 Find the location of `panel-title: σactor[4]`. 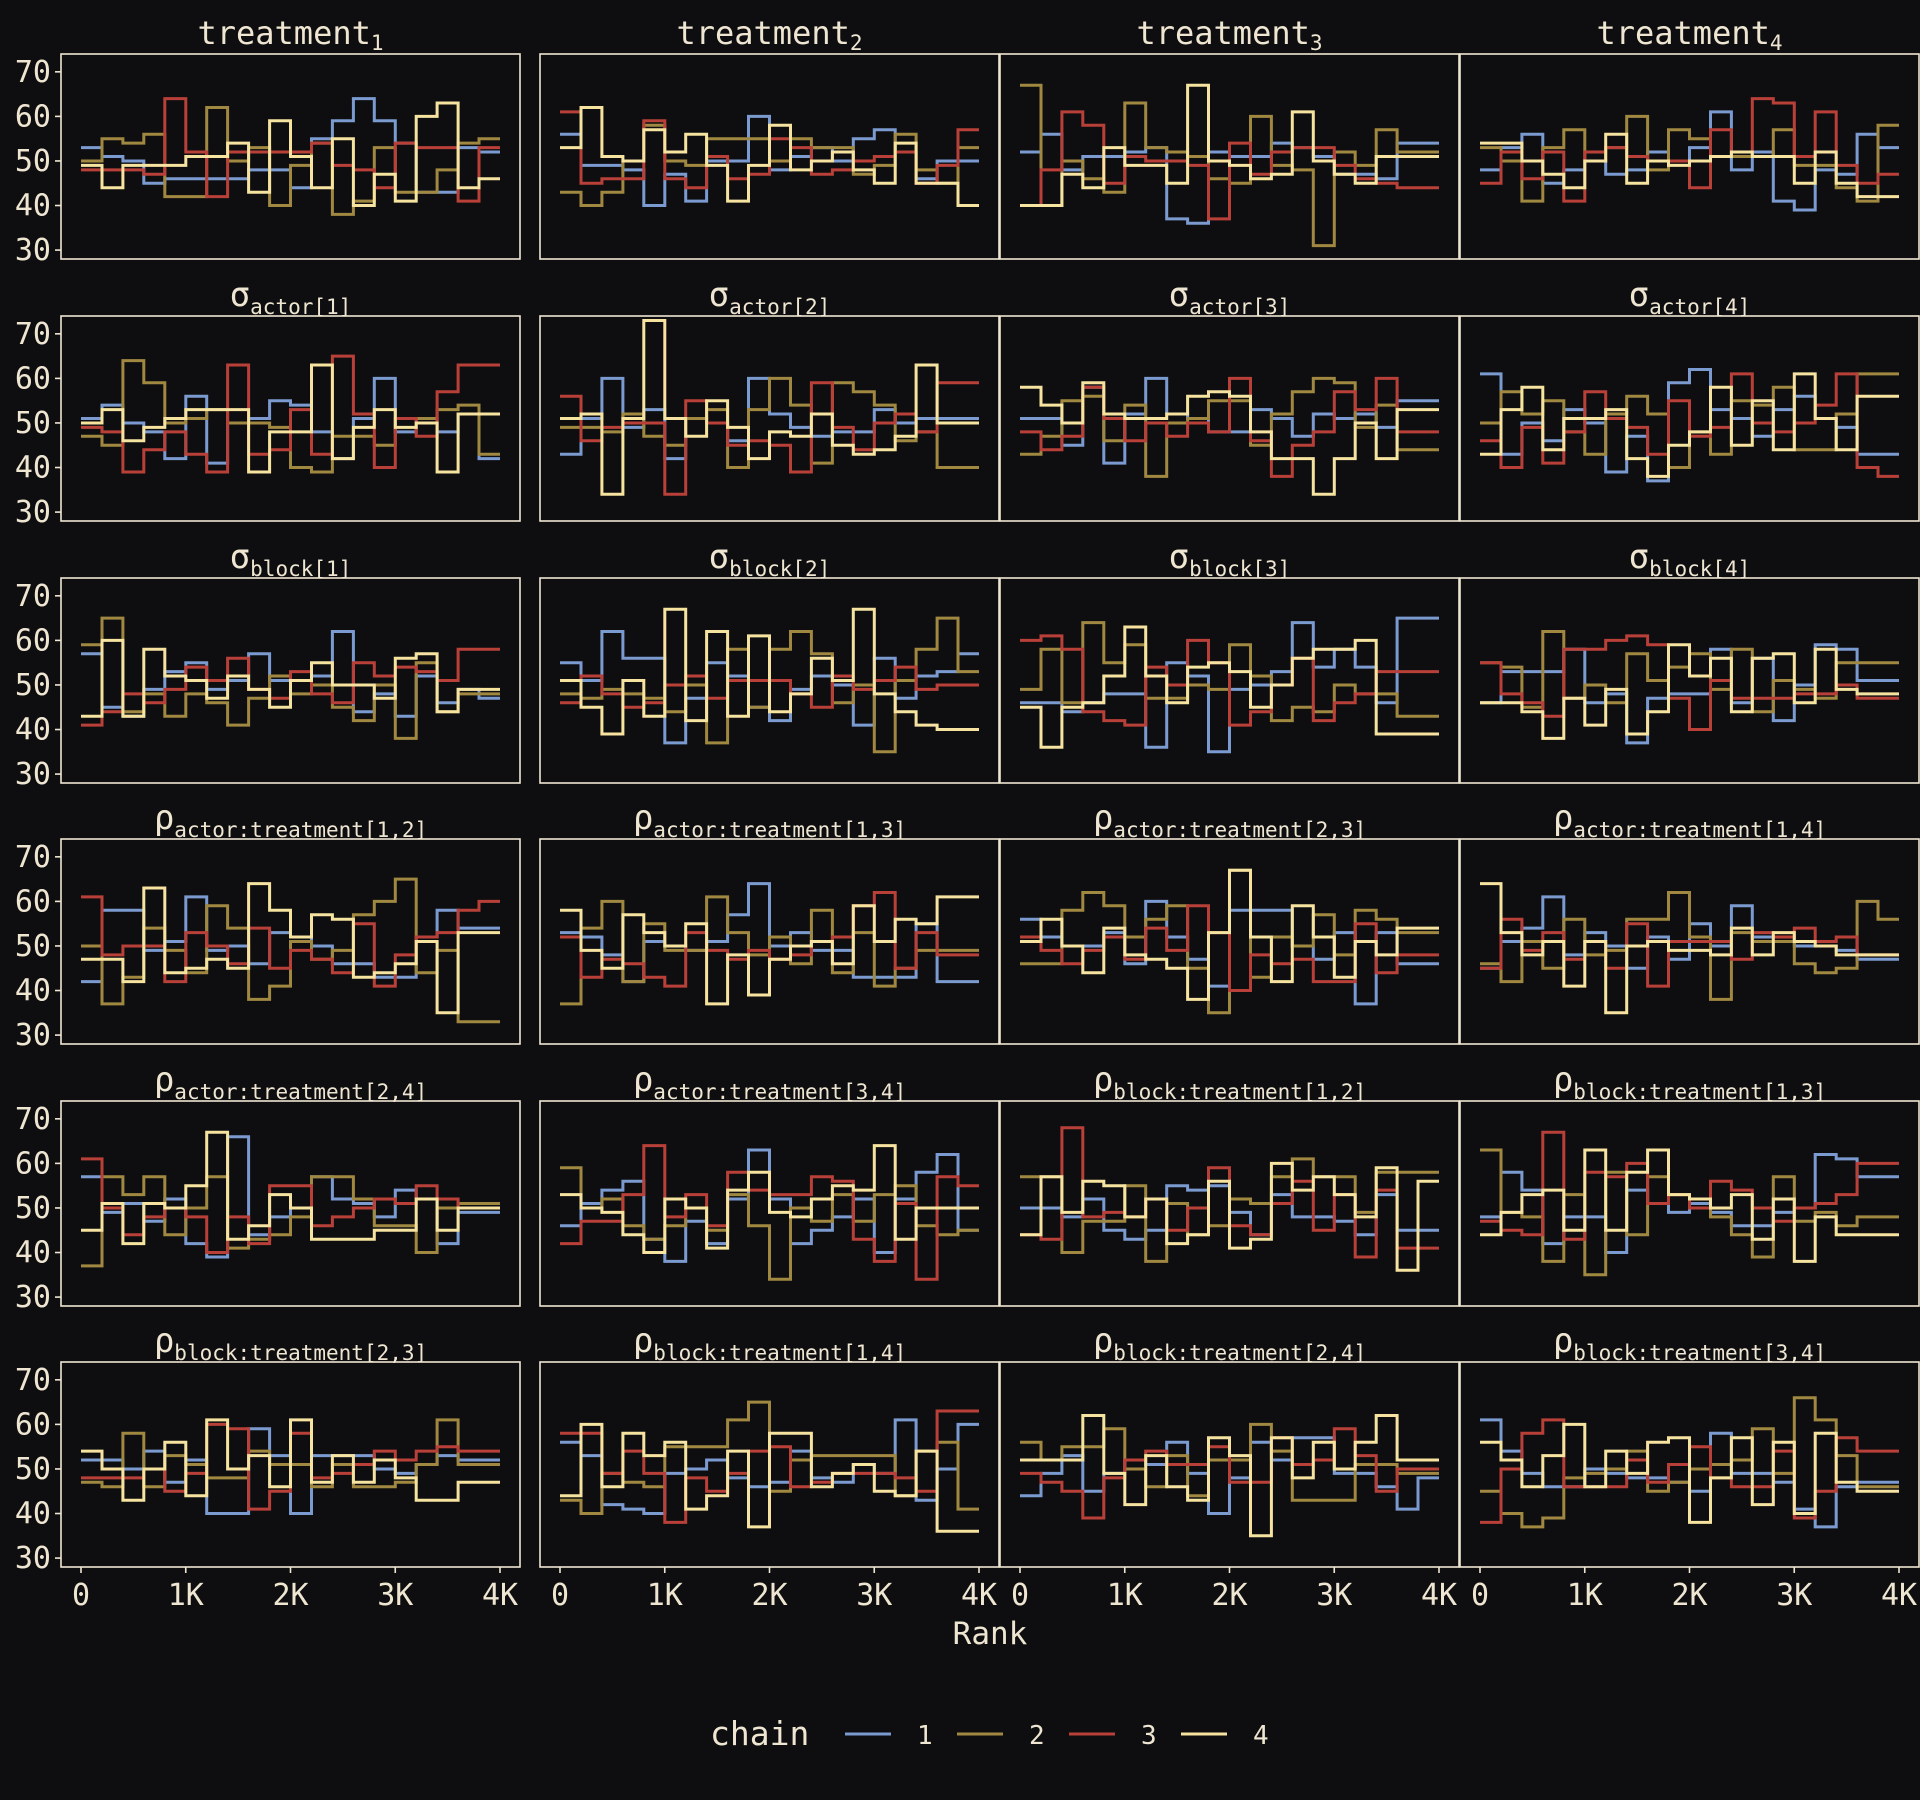

panel-title: σactor[4] is located at coordinates (1690, 297).